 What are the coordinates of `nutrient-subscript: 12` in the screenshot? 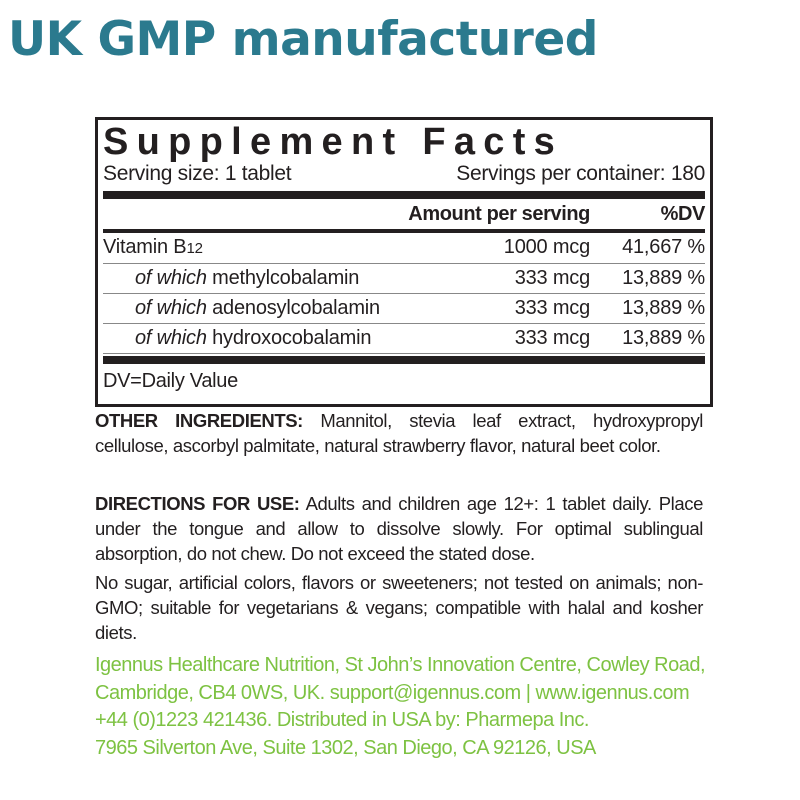 It's located at (194, 248).